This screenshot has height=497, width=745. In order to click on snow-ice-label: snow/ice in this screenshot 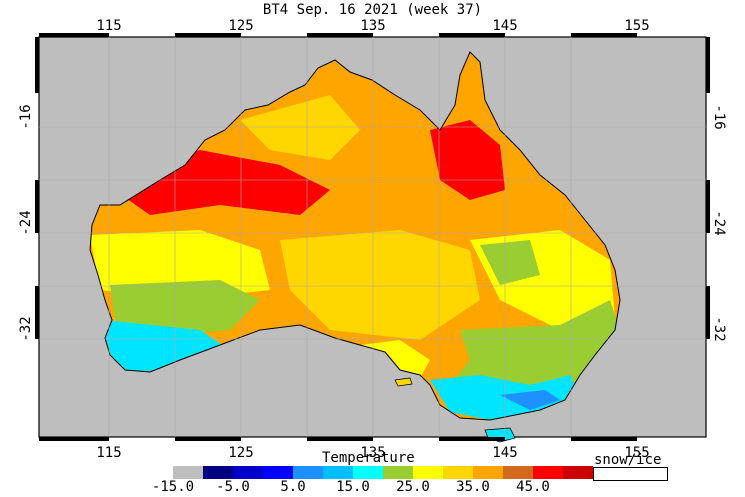, I will do `click(628, 460)`.